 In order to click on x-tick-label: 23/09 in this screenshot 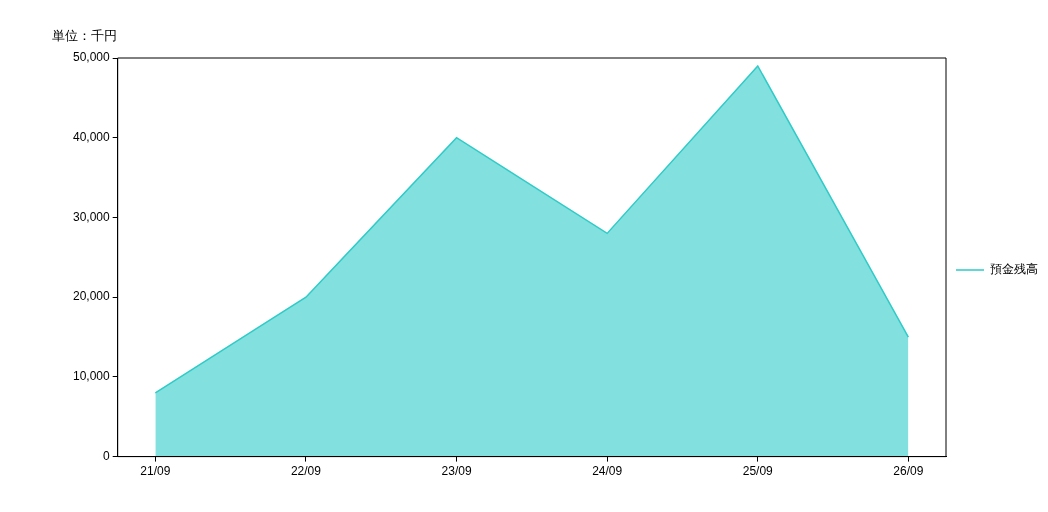, I will do `click(456, 471)`.